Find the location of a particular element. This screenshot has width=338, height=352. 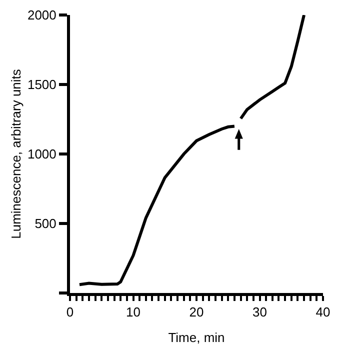

y-tick-label: 500 is located at coordinates (45, 224).